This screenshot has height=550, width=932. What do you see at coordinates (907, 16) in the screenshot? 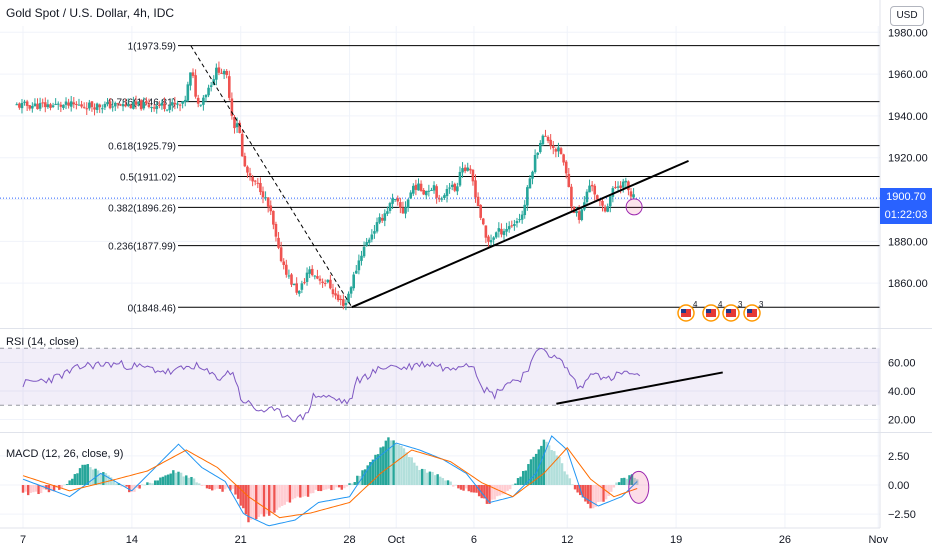
I see `currency-button: USD` at bounding box center [907, 16].